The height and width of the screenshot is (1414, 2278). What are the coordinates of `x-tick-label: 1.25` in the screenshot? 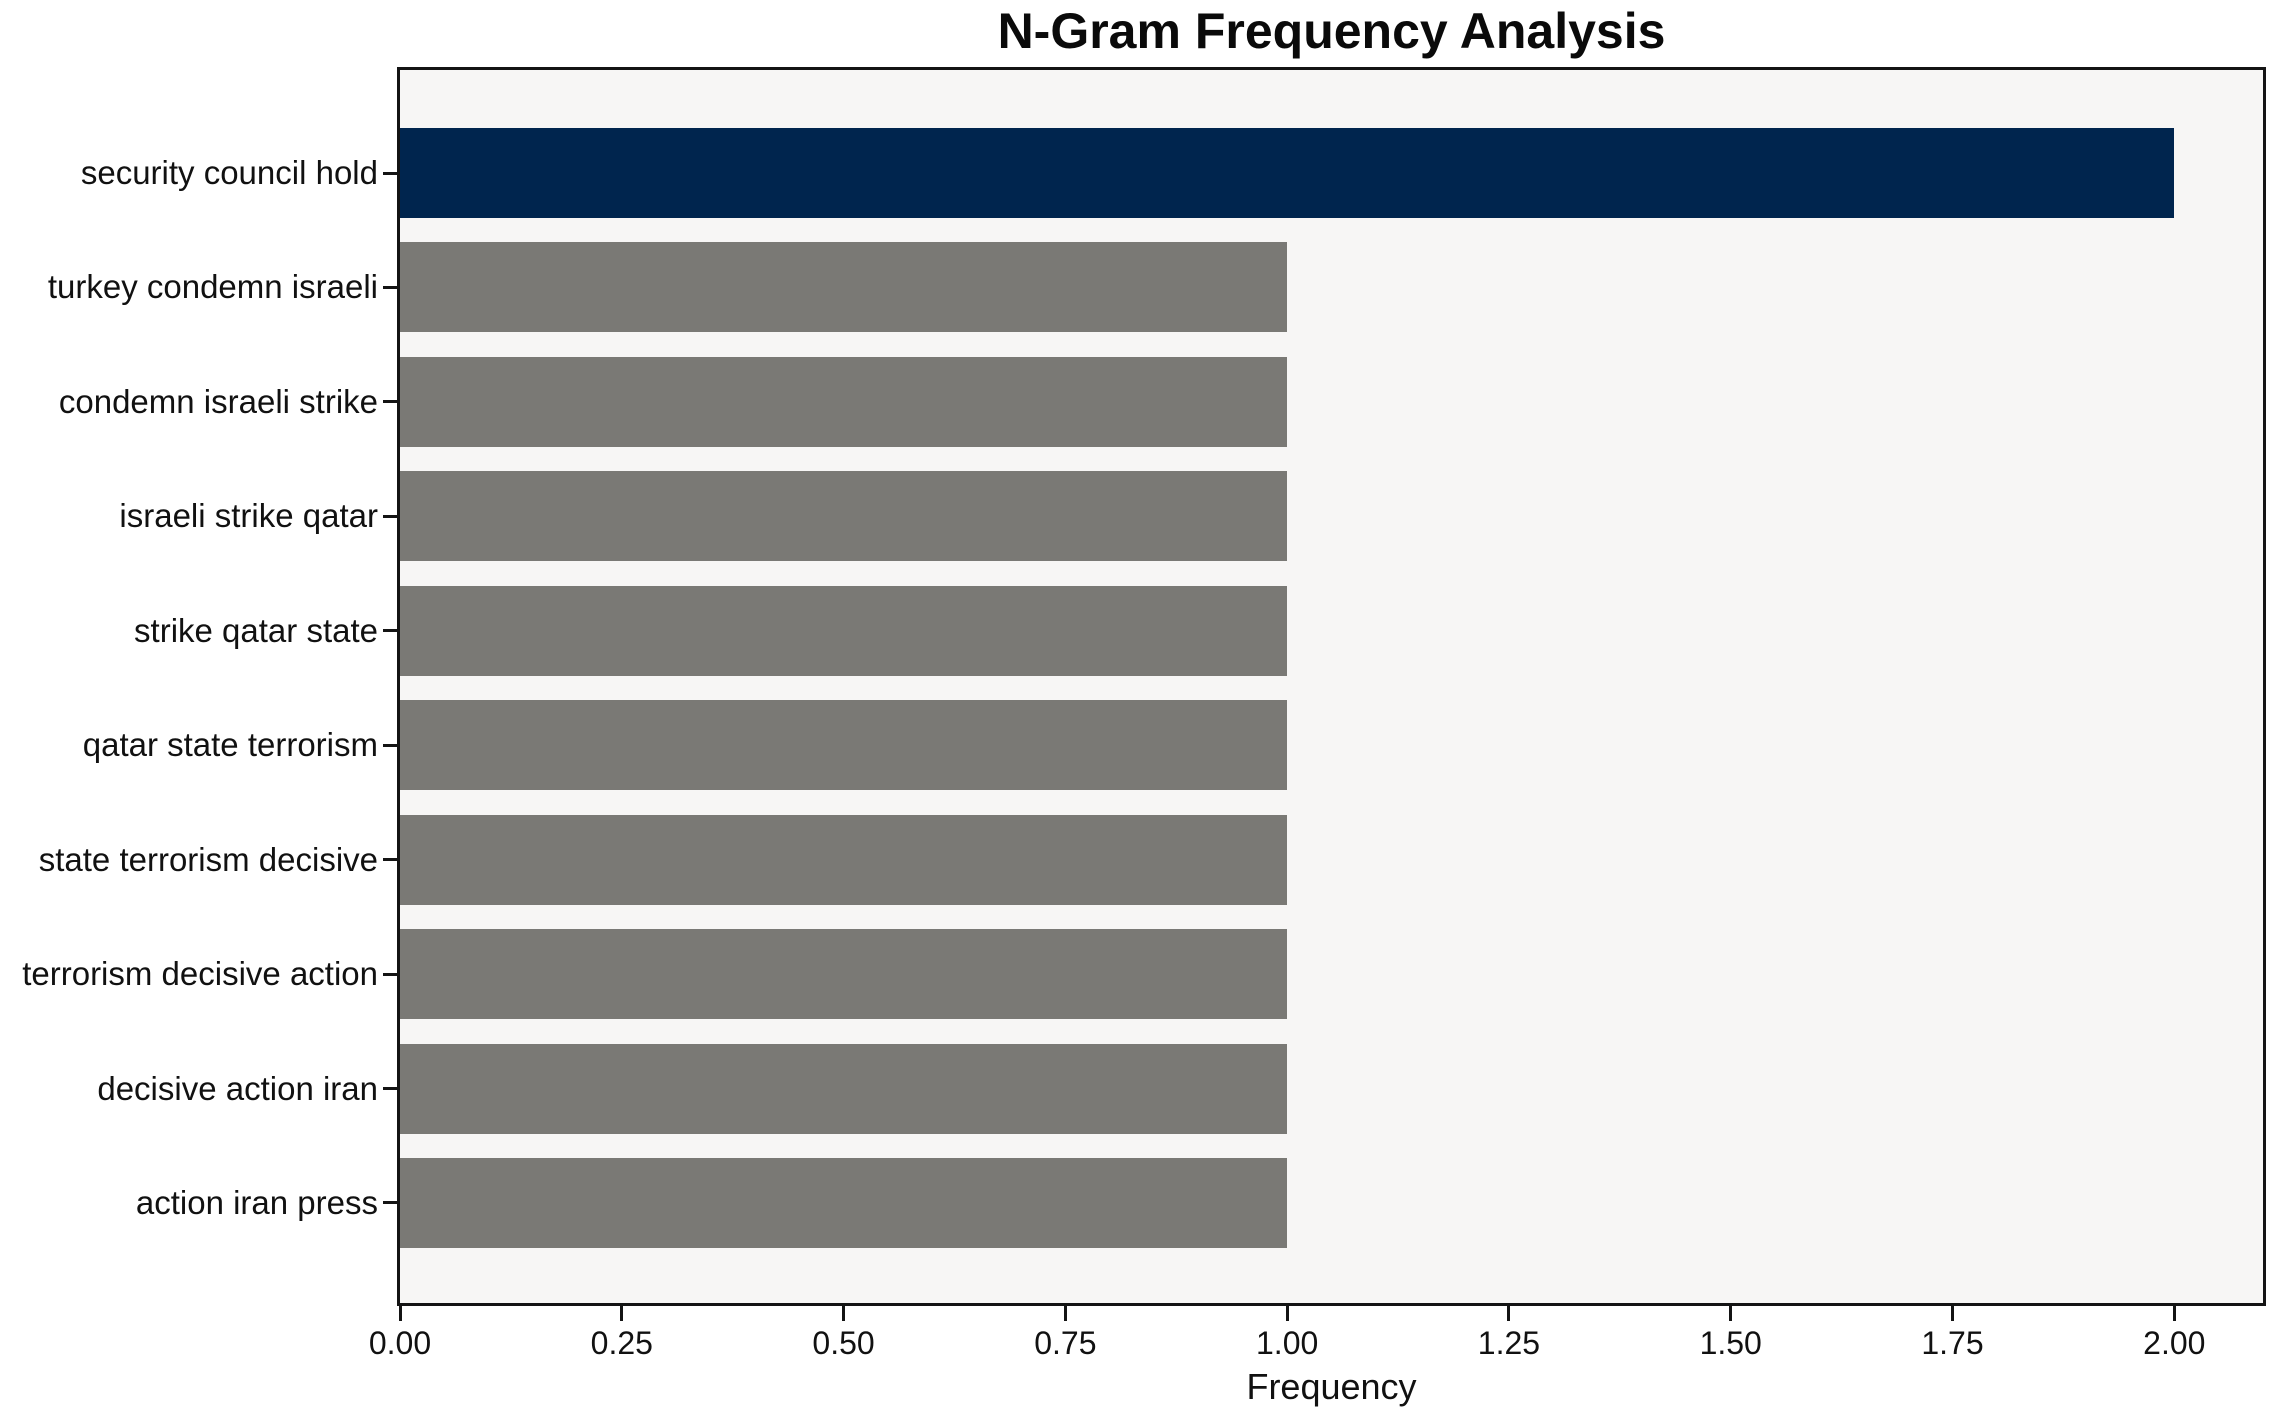 It's located at (1509, 1343).